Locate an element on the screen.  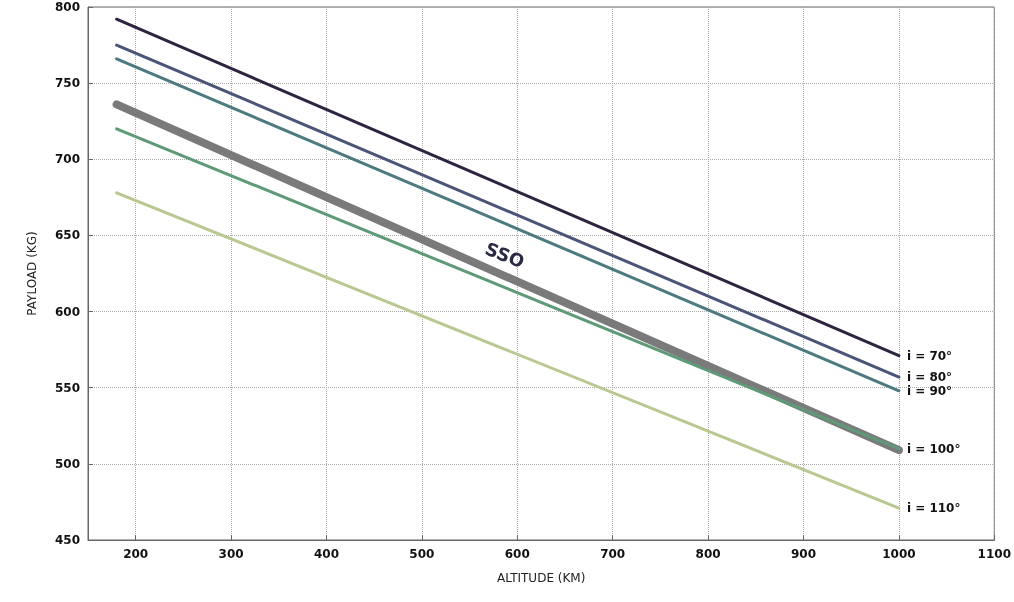
series-label: i = 90° is located at coordinates (929, 390).